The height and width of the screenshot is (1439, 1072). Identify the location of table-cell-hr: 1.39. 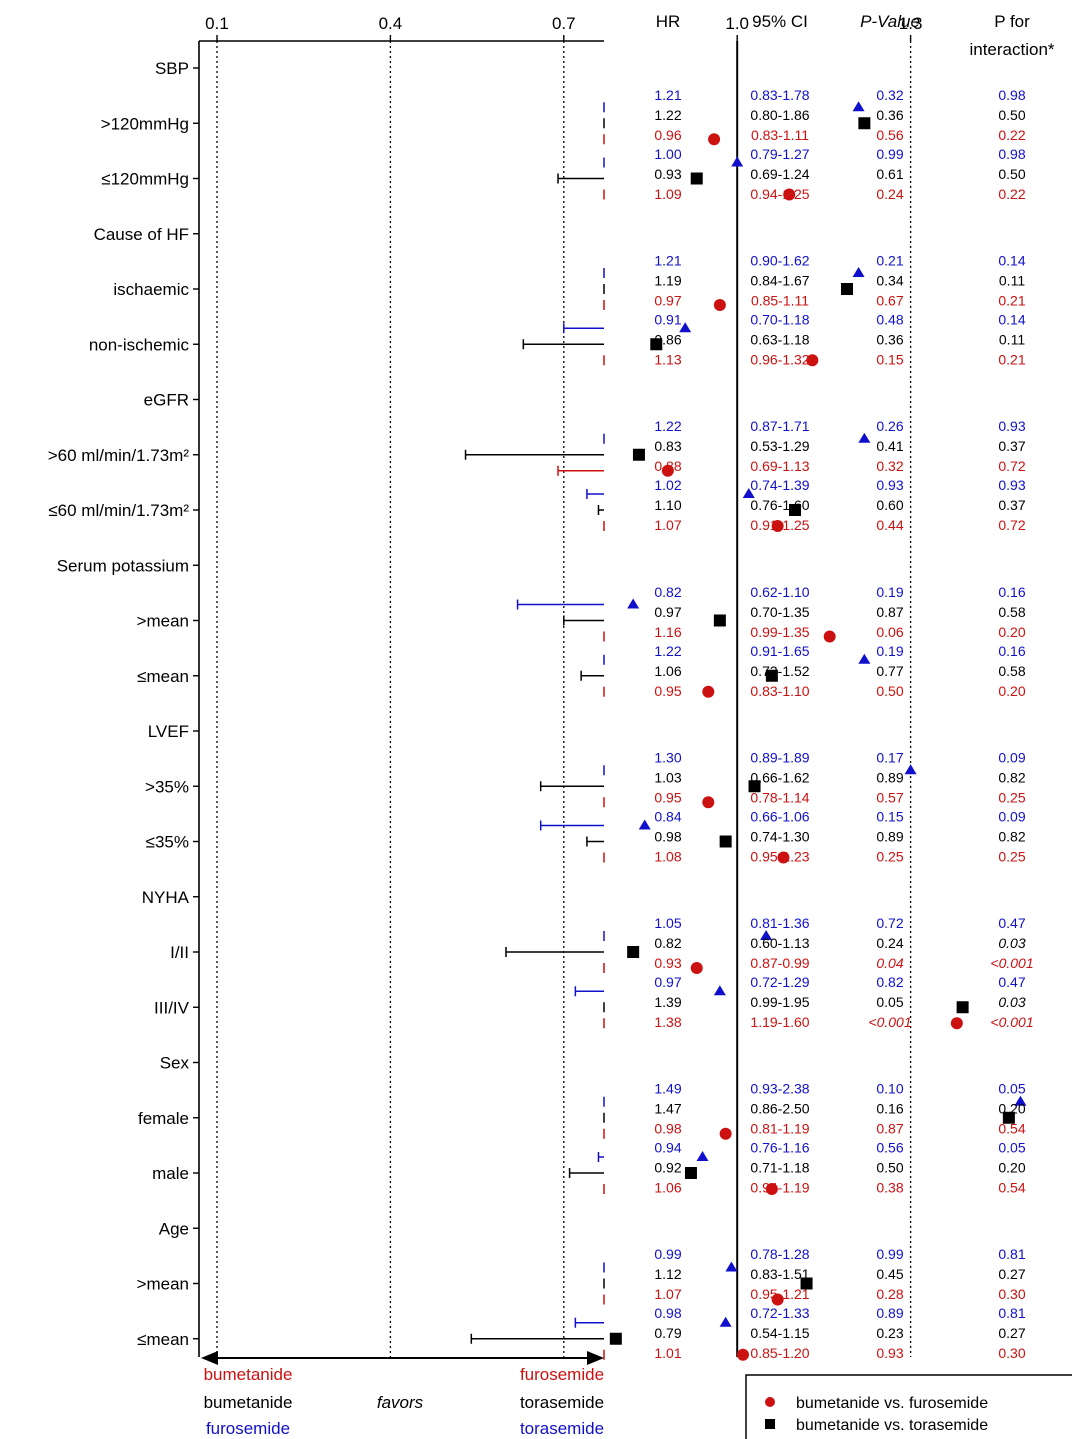
(667, 1002).